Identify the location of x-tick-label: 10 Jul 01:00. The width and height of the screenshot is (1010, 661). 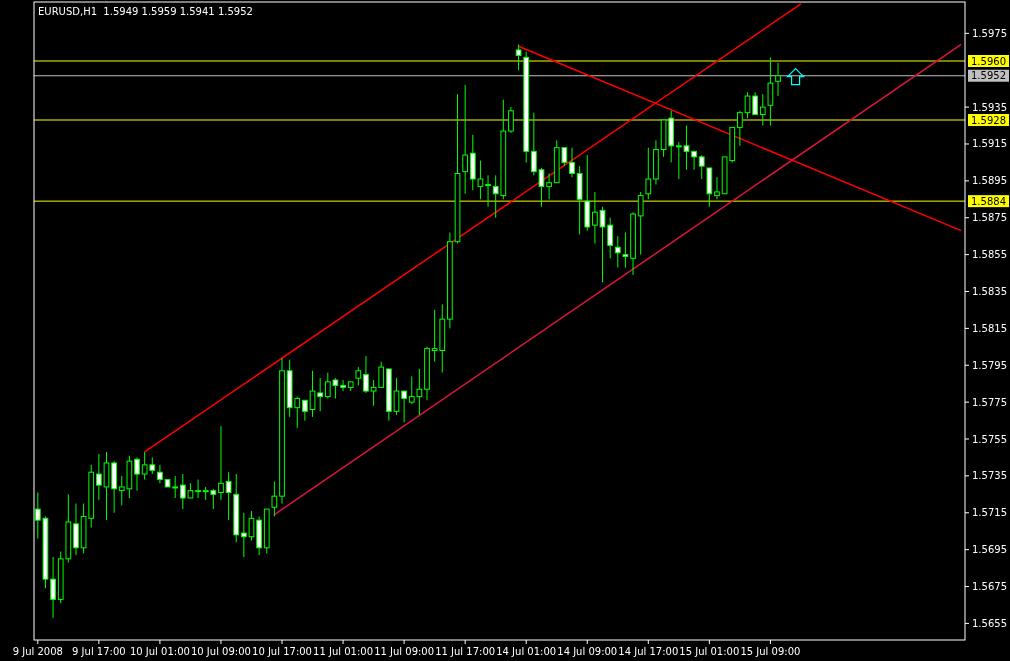
(159, 651).